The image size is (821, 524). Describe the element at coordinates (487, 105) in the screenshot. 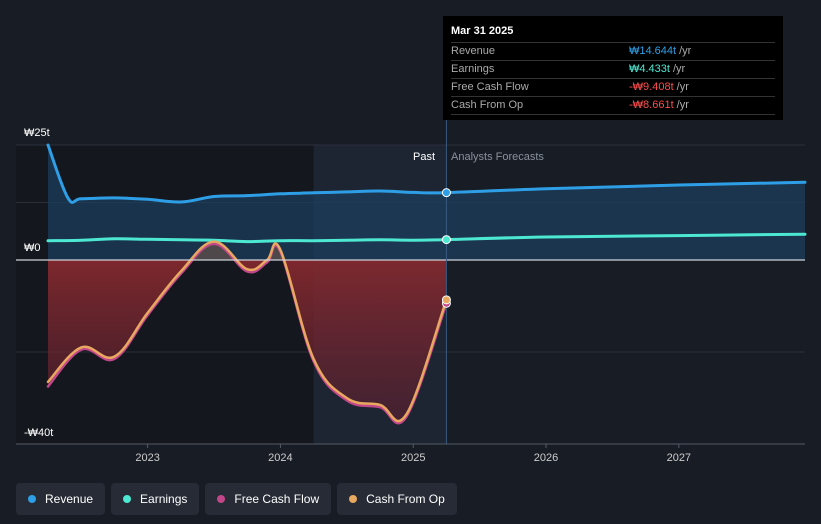

I see `tooltip-label: Cash From Op` at that location.